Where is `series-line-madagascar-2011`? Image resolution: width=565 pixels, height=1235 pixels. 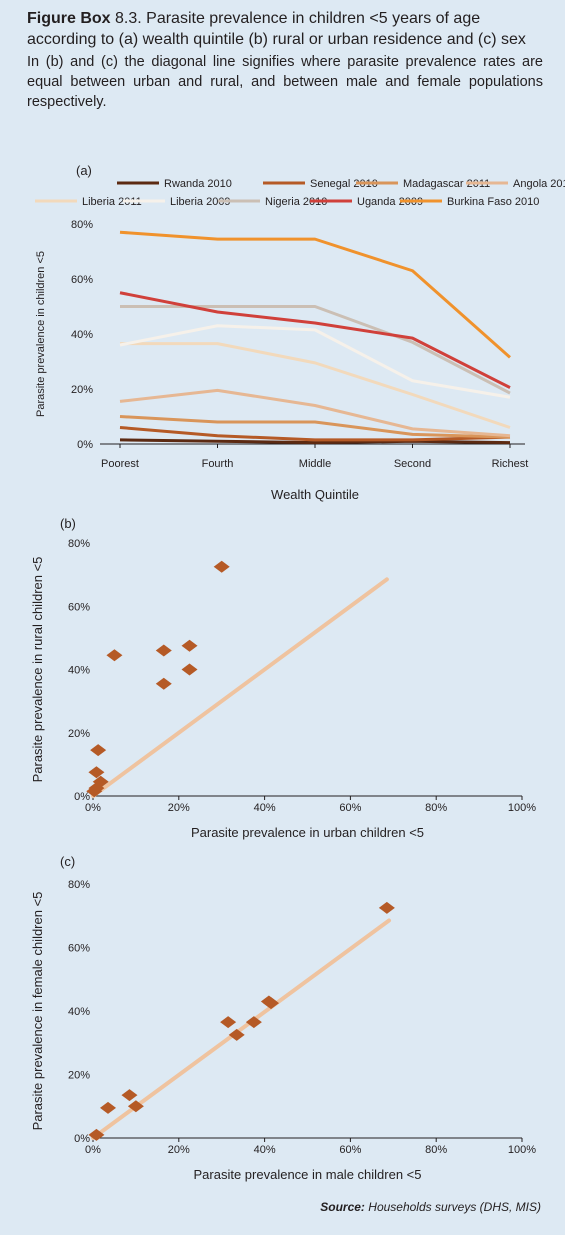
series-line-madagascar-2011 is located at coordinates (315, 427).